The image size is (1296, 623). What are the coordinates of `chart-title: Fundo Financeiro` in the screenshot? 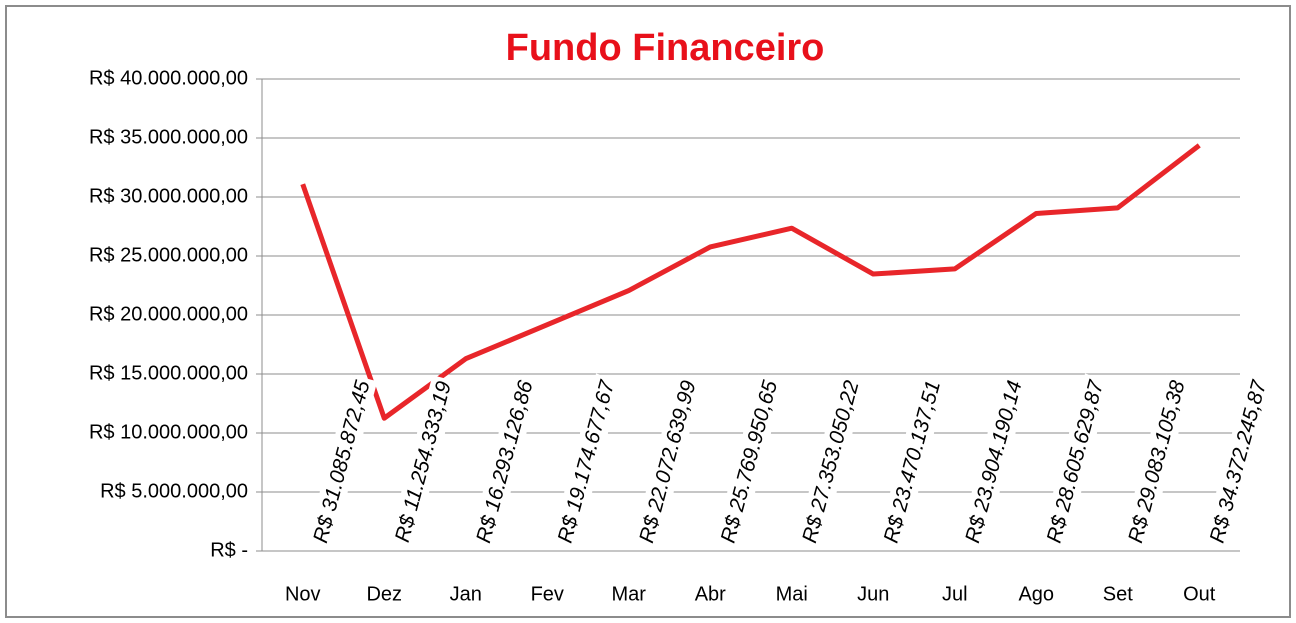 It's located at (665, 48).